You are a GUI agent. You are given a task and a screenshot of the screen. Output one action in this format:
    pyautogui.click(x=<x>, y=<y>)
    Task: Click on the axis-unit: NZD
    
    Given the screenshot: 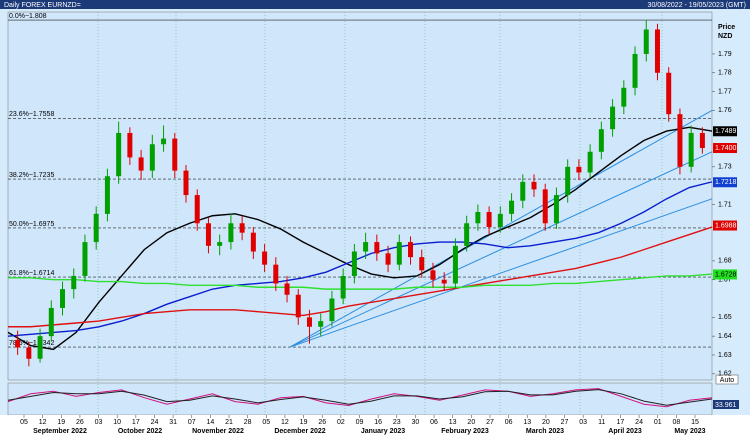 What is the action you would take?
    pyautogui.click(x=725, y=36)
    